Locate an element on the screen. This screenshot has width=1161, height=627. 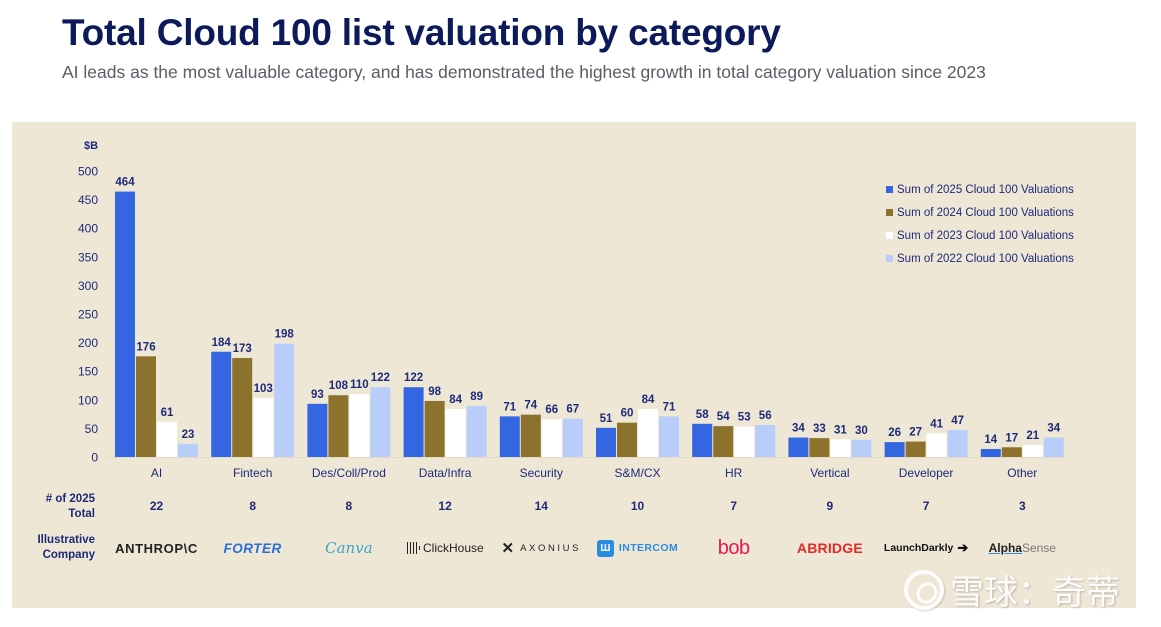
bar-security-2023 is located at coordinates (551, 438).